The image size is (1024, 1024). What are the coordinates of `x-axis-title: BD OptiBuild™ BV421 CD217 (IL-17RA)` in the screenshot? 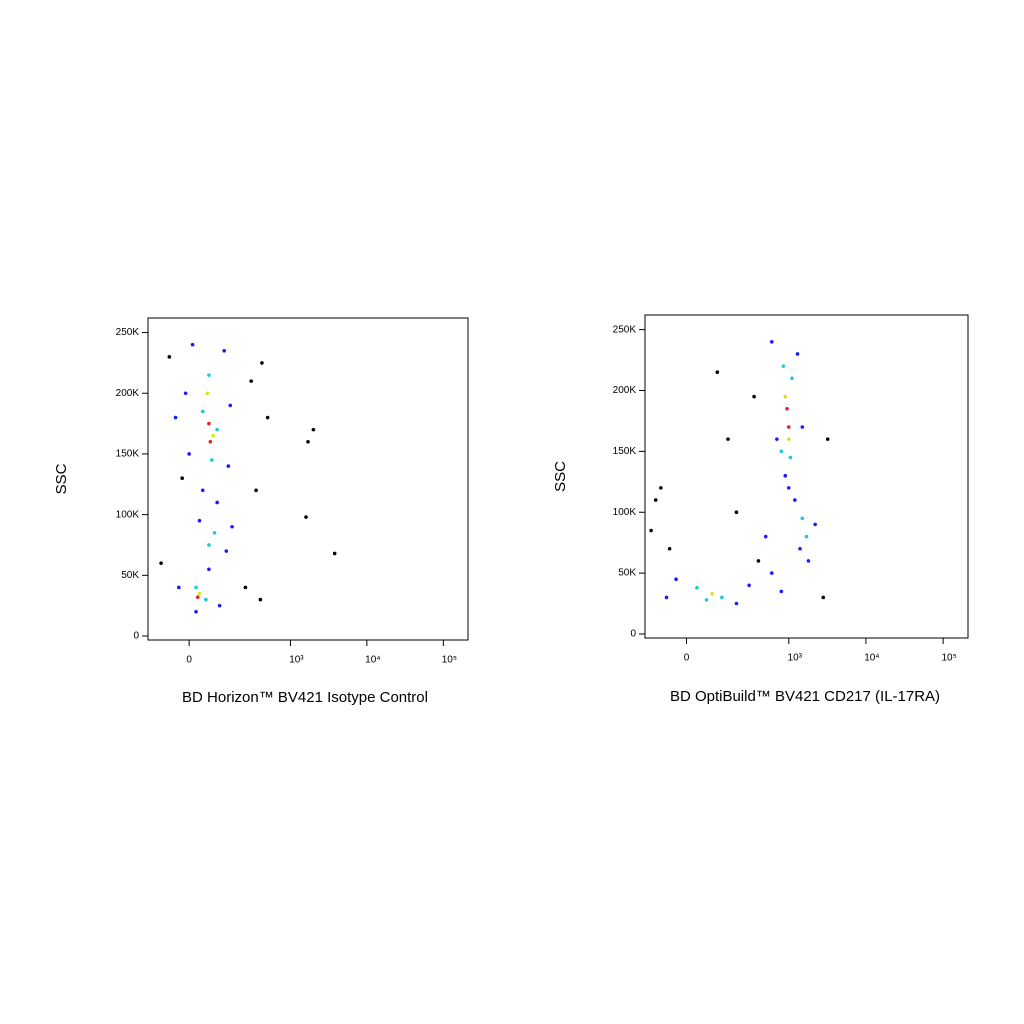 It's located at (805, 696).